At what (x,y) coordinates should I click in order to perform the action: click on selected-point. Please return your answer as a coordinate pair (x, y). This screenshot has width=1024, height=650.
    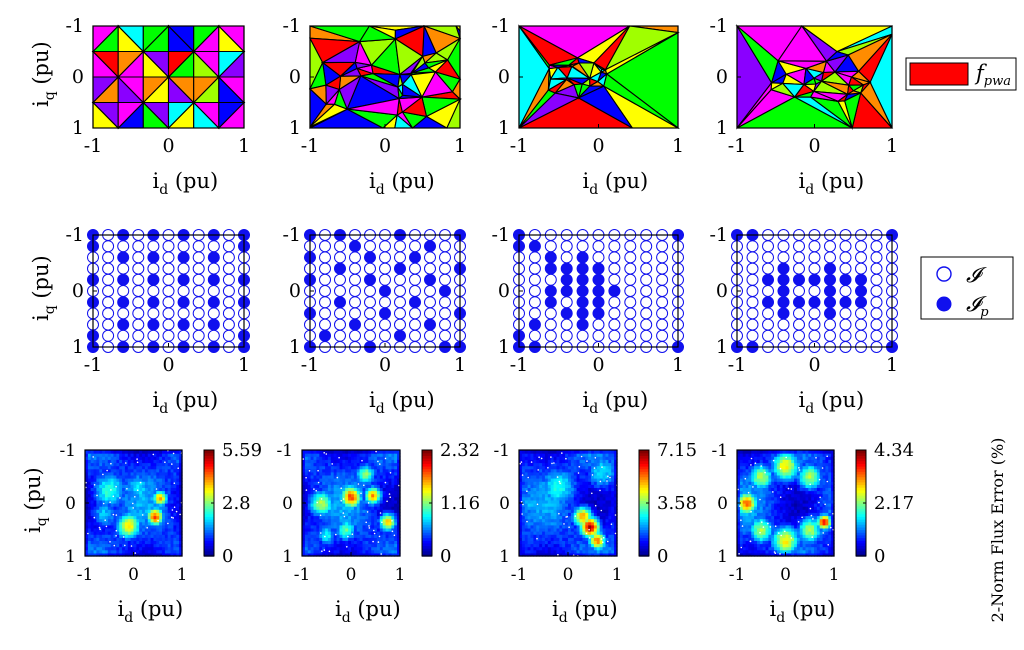
    Looking at the image, I should click on (830, 268).